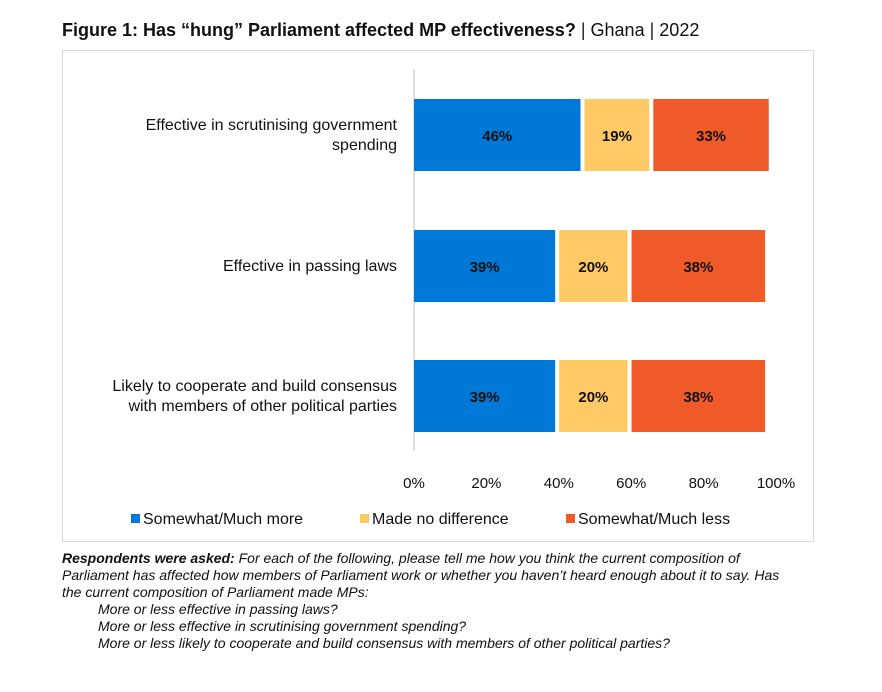  What do you see at coordinates (654, 519) in the screenshot?
I see `legend-label: Somewhat/Much less` at bounding box center [654, 519].